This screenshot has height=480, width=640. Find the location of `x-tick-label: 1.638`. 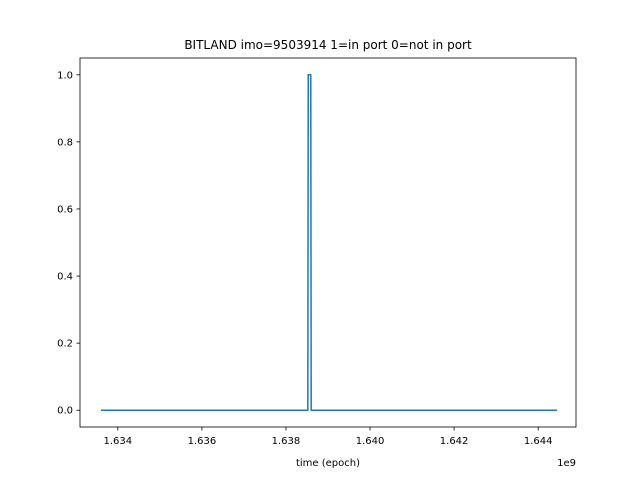

x-tick-label: 1.638 is located at coordinates (286, 441).